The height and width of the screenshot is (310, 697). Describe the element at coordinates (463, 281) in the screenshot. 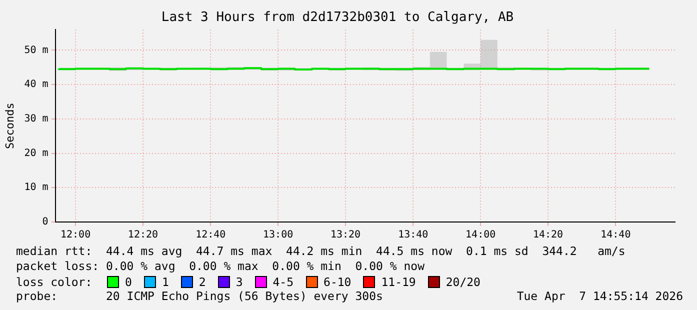

I see `text: 20/20` at that location.